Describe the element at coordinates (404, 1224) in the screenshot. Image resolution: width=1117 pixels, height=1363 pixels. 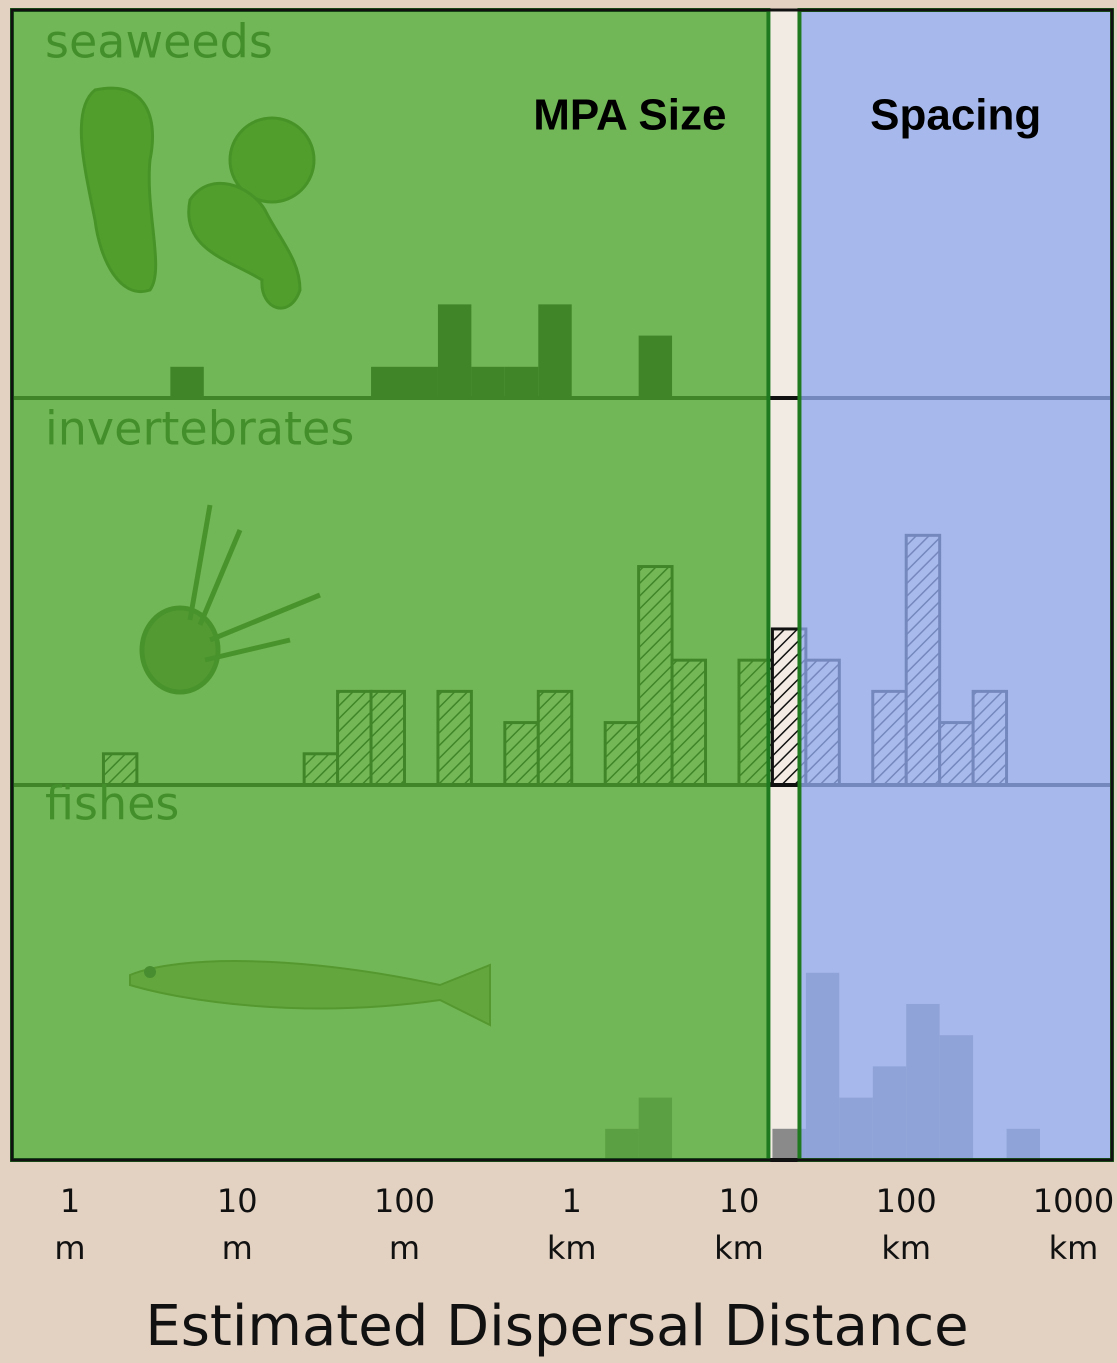
I see `x-tick-label: 100 m` at that location.